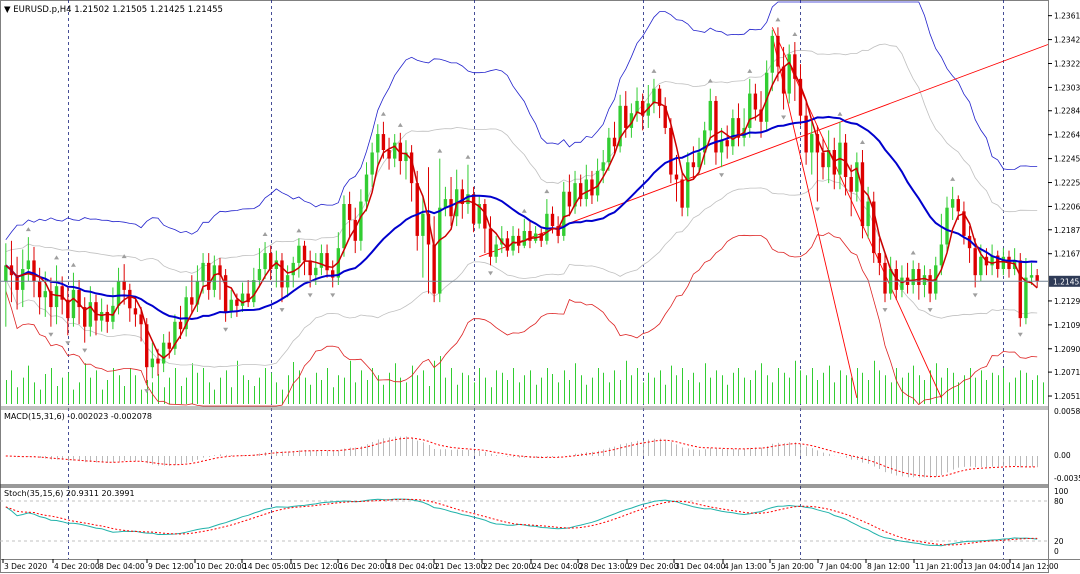  Describe the element at coordinates (1035, 566) in the screenshot. I see `time-tick-label: 14 Jan 12:00` at that location.